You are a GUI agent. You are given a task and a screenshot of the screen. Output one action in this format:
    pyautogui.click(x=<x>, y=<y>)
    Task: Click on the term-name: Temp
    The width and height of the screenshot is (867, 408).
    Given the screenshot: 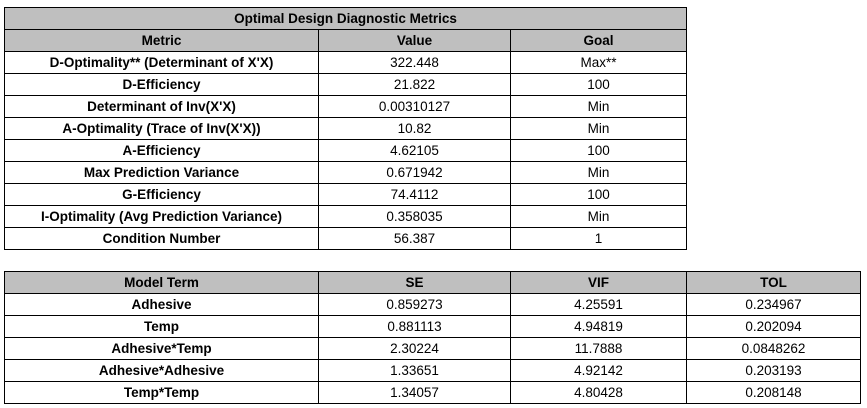 What is the action you would take?
    pyautogui.click(x=161, y=326)
    